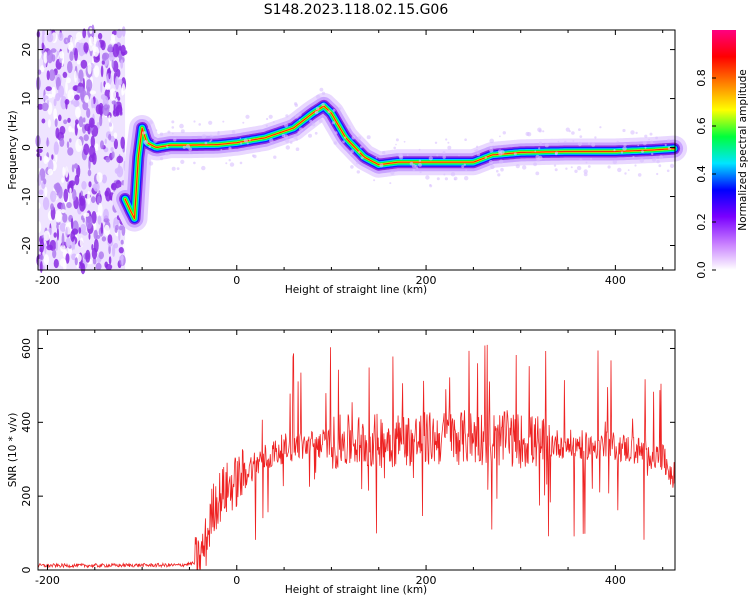 Image resolution: width=750 pixels, height=600 pixels. I want to click on snr-y-axis-label: SNR (10 * v/v), so click(13, 450).